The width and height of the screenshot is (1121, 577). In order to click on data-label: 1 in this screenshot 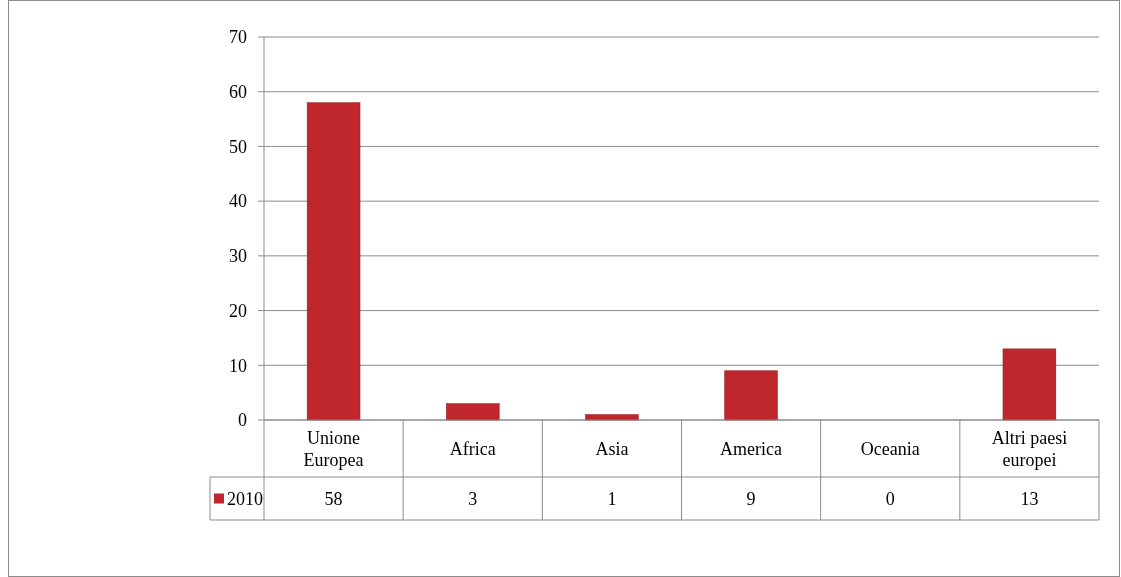, I will do `click(612, 498)`.